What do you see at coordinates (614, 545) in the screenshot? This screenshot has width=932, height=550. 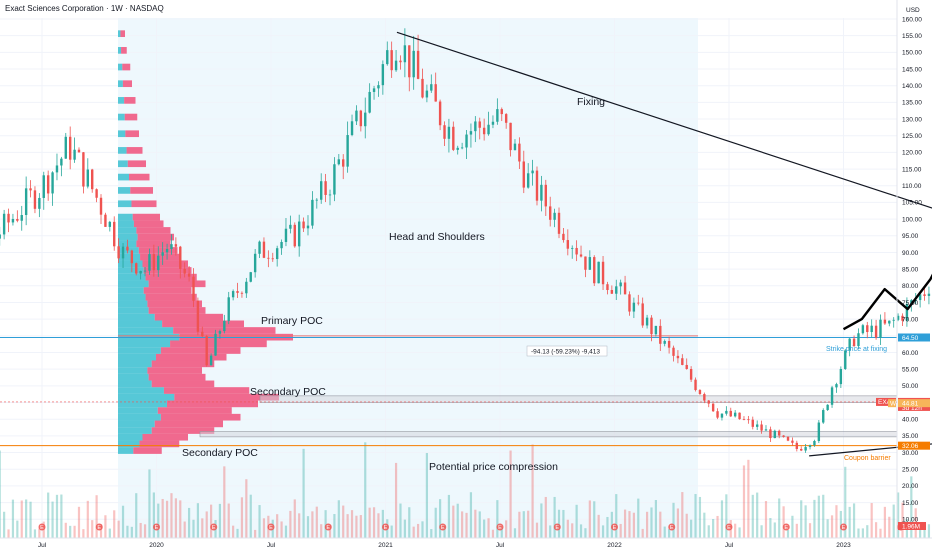 I see `time-tick-label: 2022` at bounding box center [614, 545].